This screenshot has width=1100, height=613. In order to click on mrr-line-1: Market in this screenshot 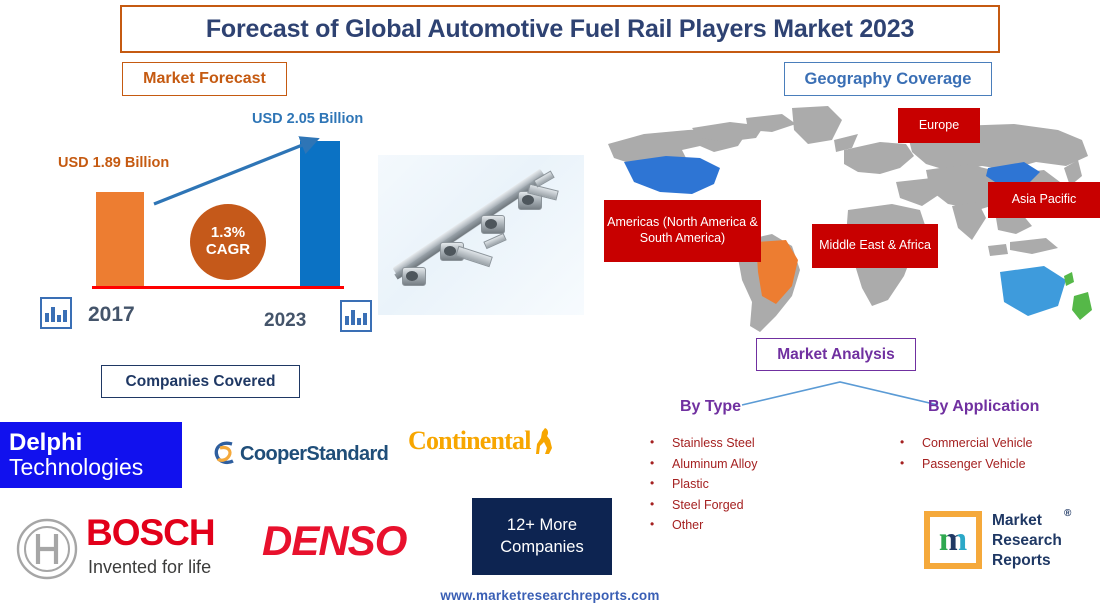, I will do `click(1017, 520)`.